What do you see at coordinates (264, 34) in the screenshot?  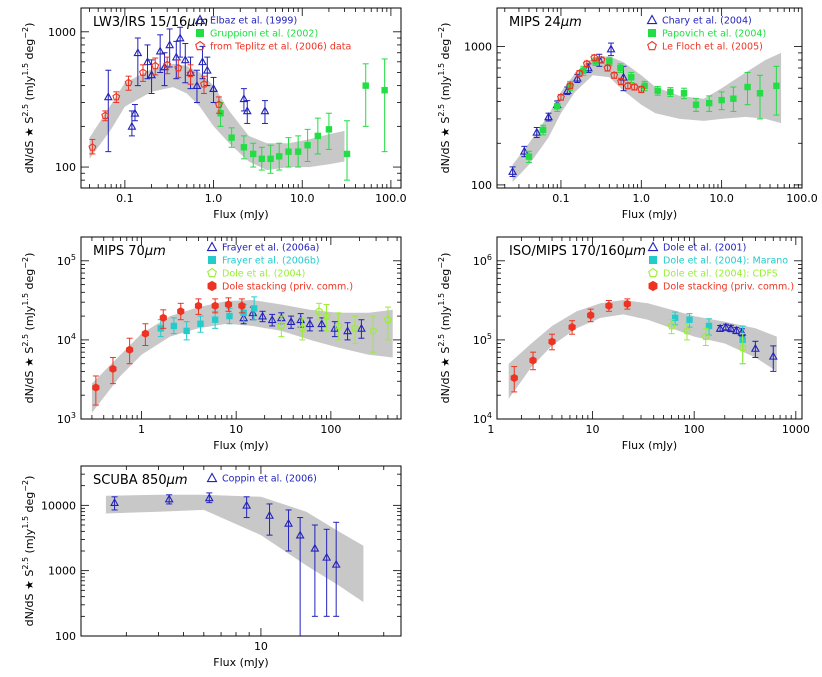 I see `legend-label: Gruppioni et al. (2002)` at bounding box center [264, 34].